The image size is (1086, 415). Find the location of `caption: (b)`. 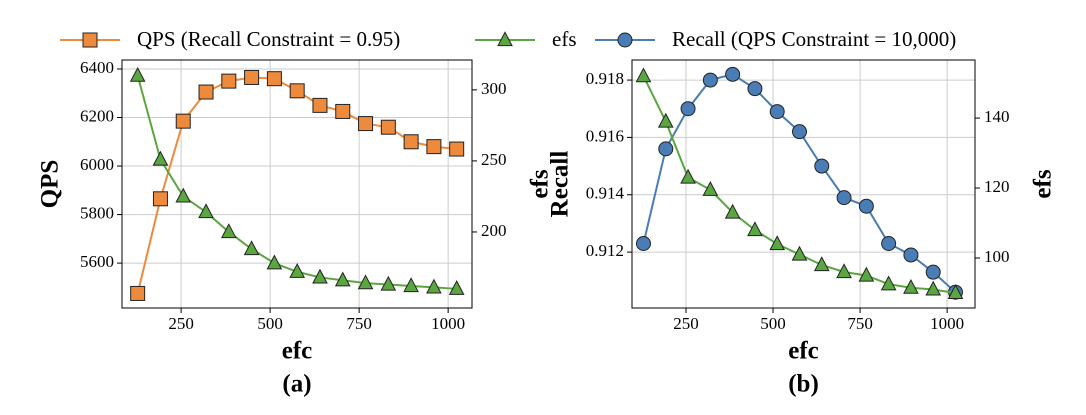

caption: (b) is located at coordinates (803, 384).